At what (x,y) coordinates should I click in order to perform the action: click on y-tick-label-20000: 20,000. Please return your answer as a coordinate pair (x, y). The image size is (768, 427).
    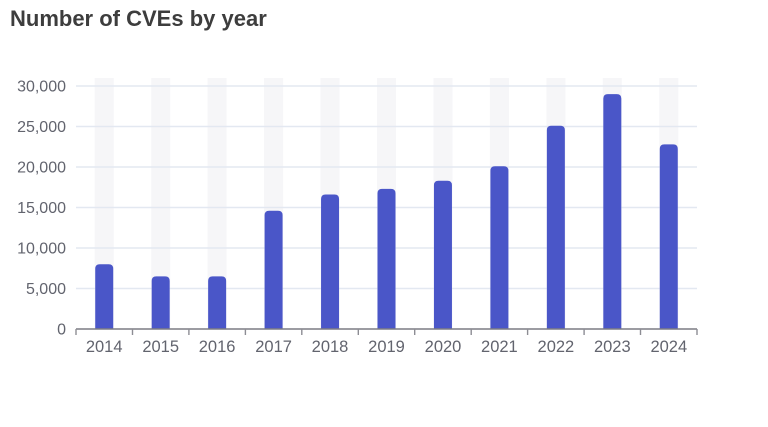
    Looking at the image, I should click on (41, 168).